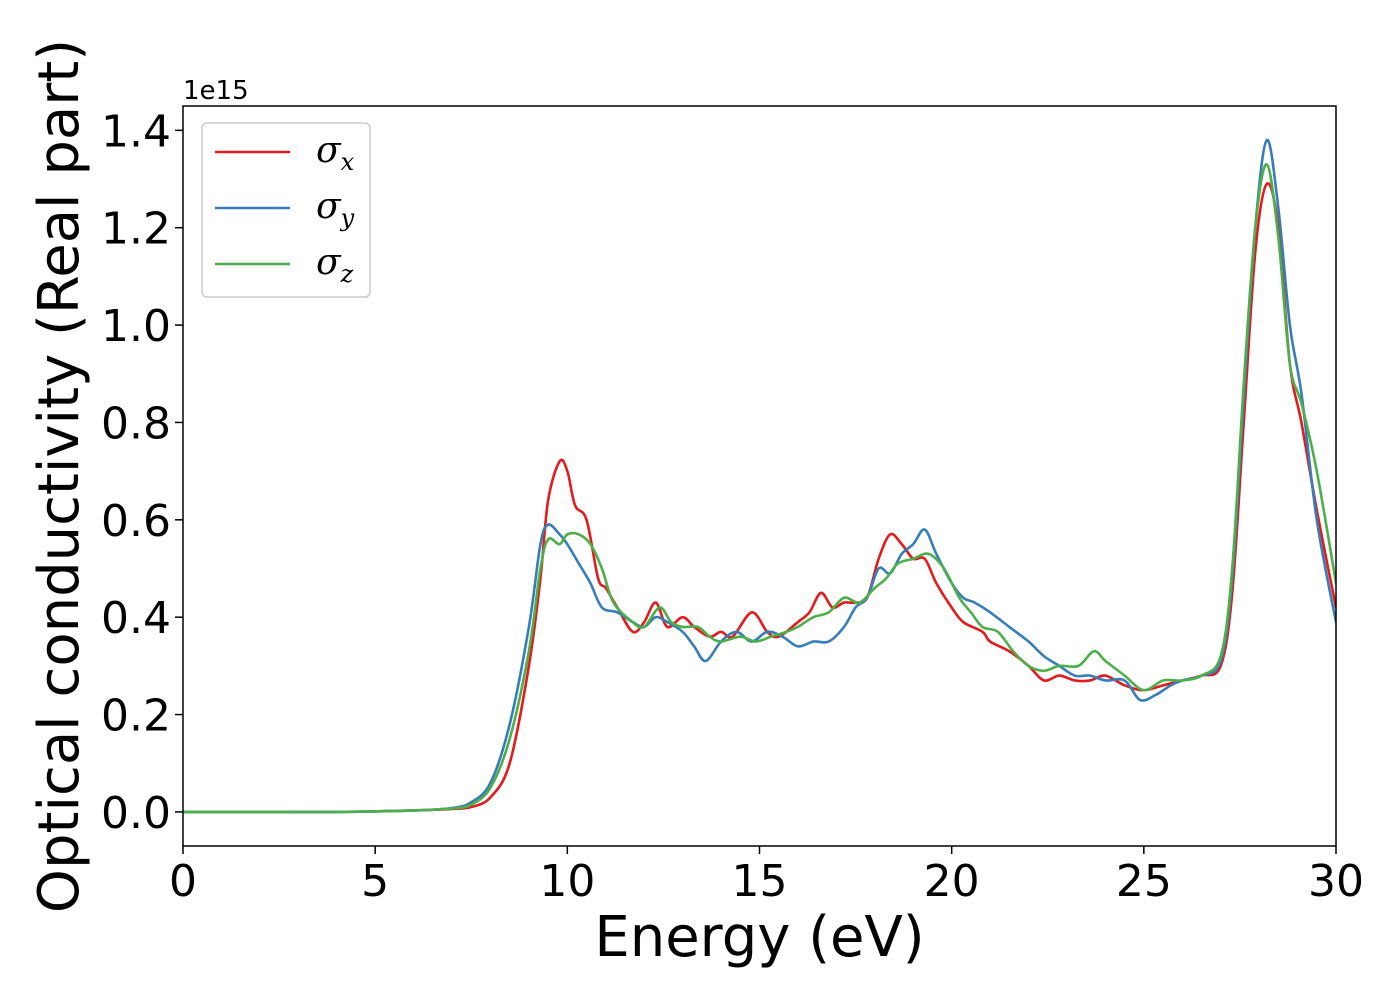  Describe the element at coordinates (952, 881) in the screenshot. I see `x-tick-label: 20` at that location.